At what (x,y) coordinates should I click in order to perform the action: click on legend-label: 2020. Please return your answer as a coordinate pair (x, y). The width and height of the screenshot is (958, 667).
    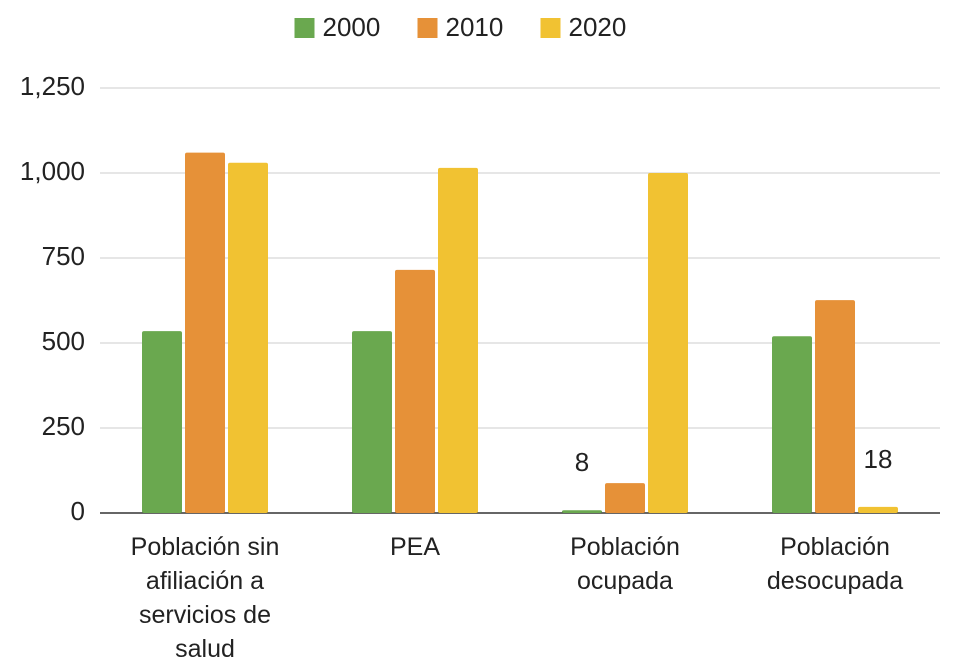
    Looking at the image, I should click on (598, 27).